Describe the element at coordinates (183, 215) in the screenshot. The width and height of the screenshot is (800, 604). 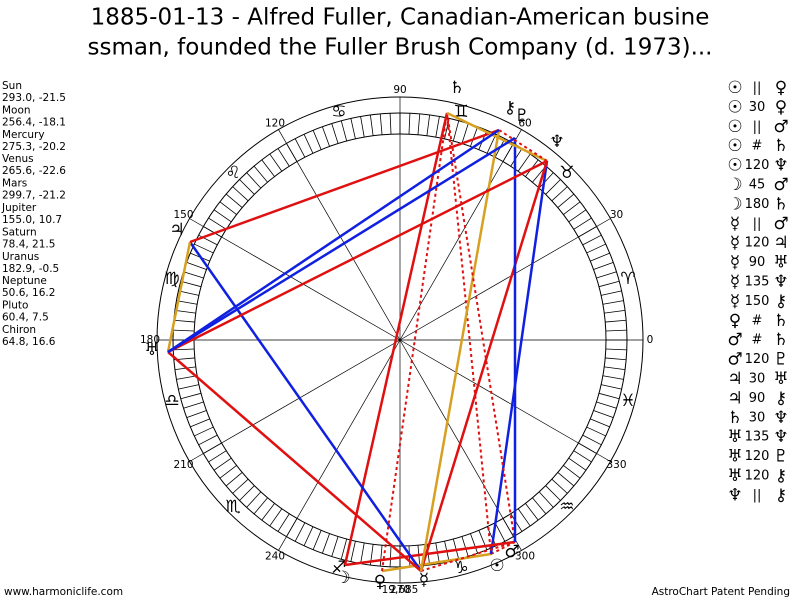
I see `degree-label: 150` at that location.